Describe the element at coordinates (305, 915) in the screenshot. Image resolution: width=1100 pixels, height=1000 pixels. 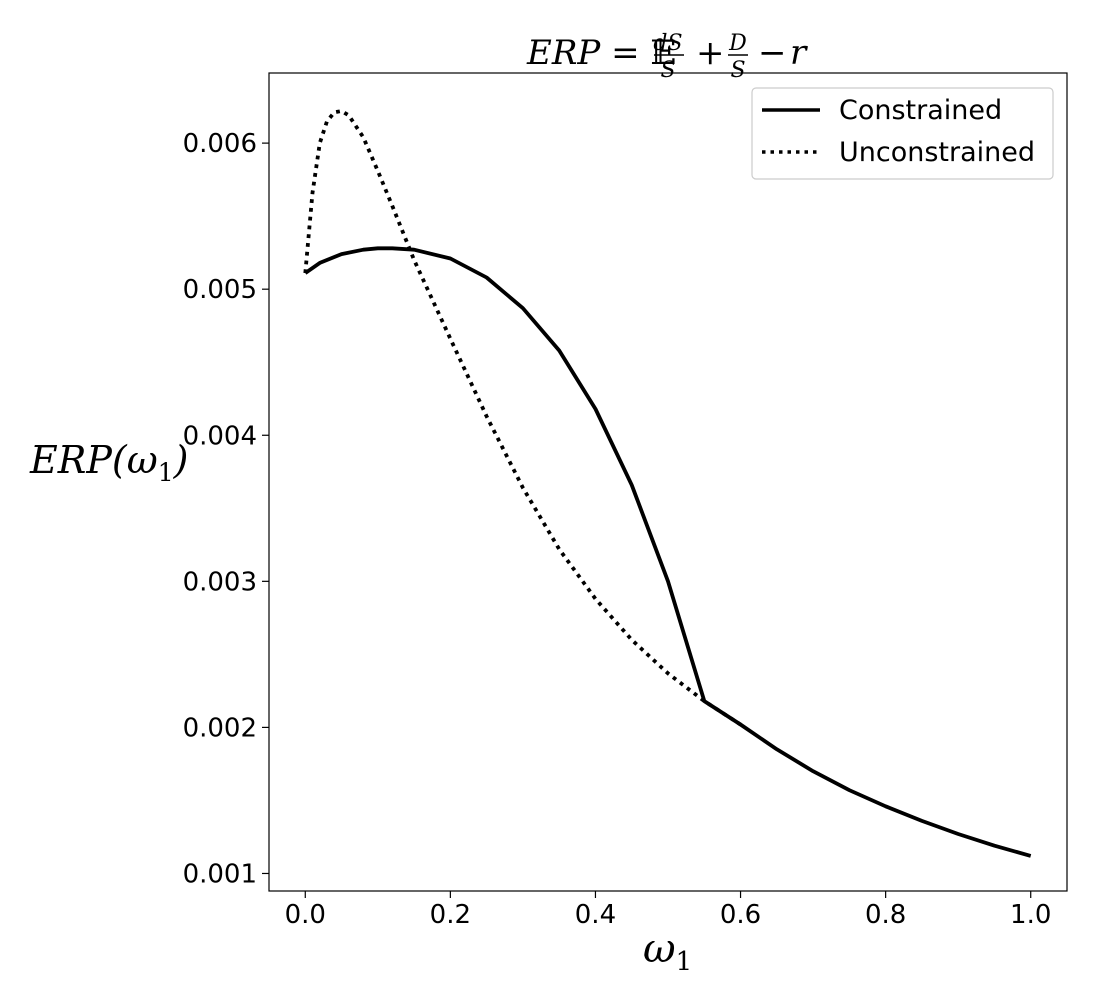
I see `x-tick-label: 0.0` at that location.